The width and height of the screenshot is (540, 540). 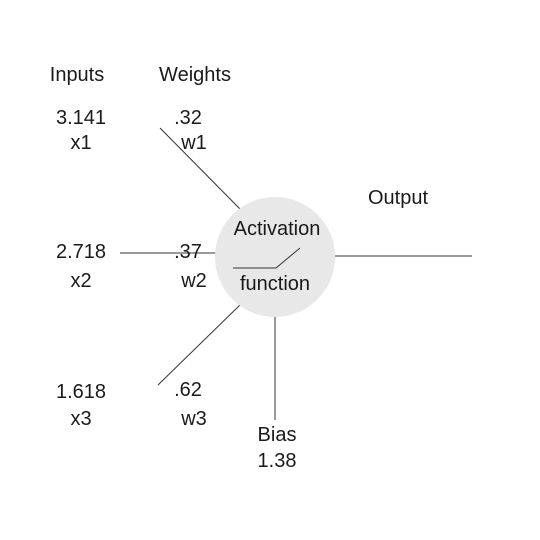 I want to click on weight3-name: w3, so click(x=194, y=419).